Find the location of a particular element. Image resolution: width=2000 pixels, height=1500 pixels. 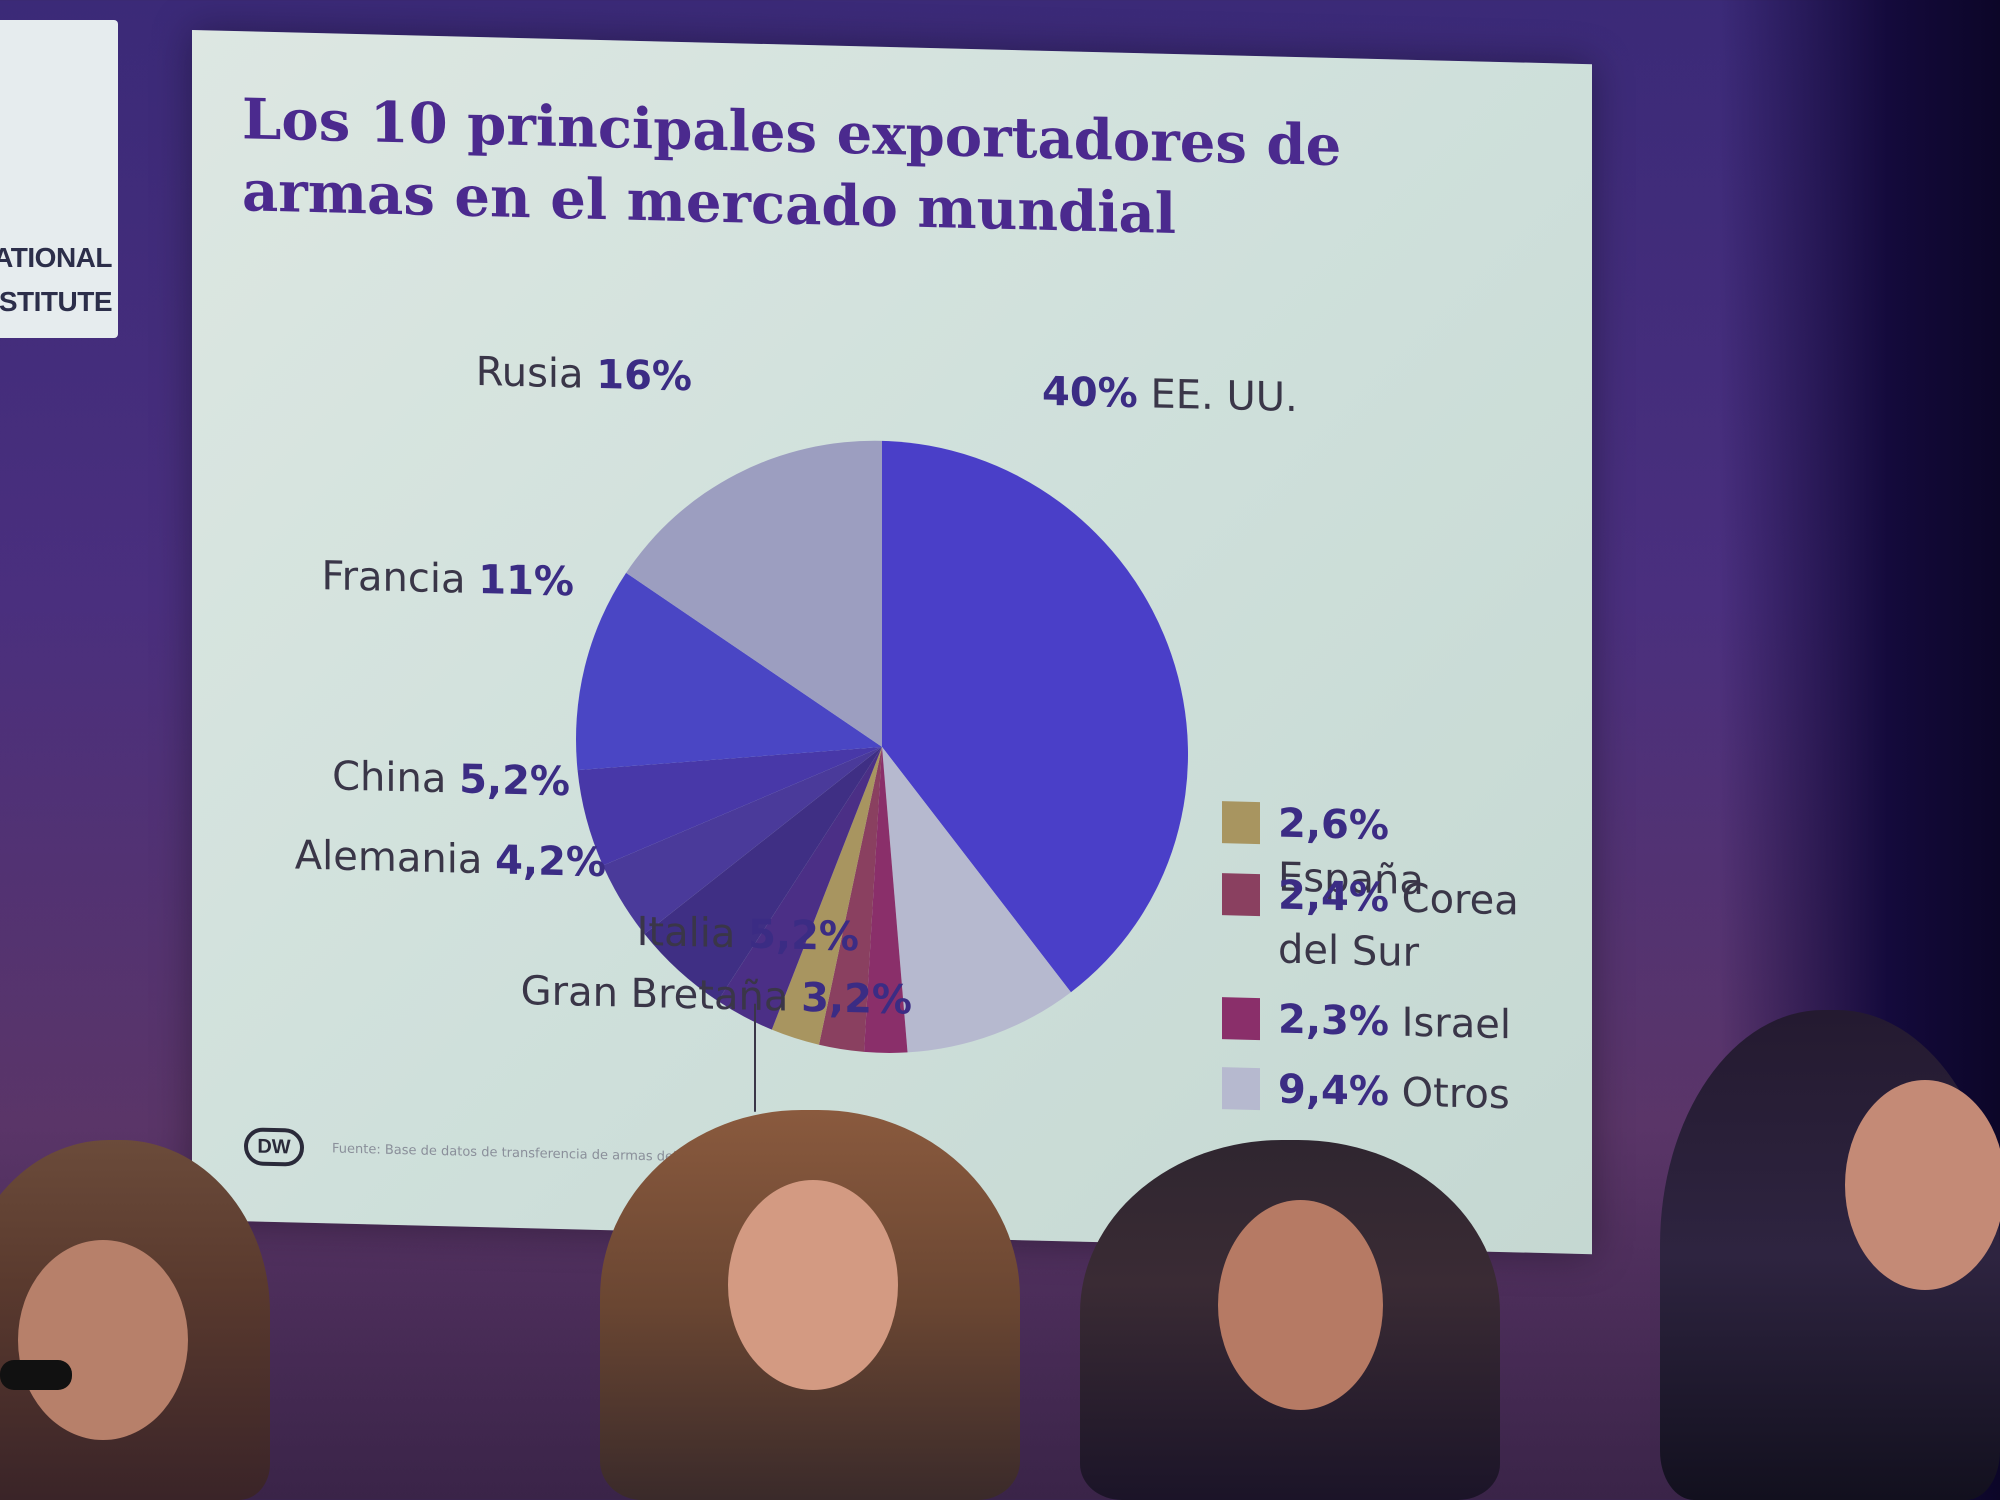

pie-slice-italia is located at coordinates (763, 874).